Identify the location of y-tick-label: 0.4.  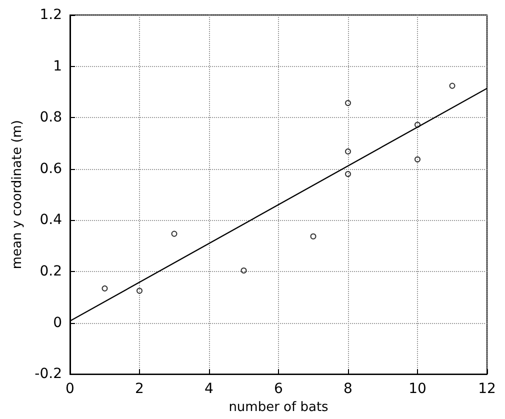
(51, 220).